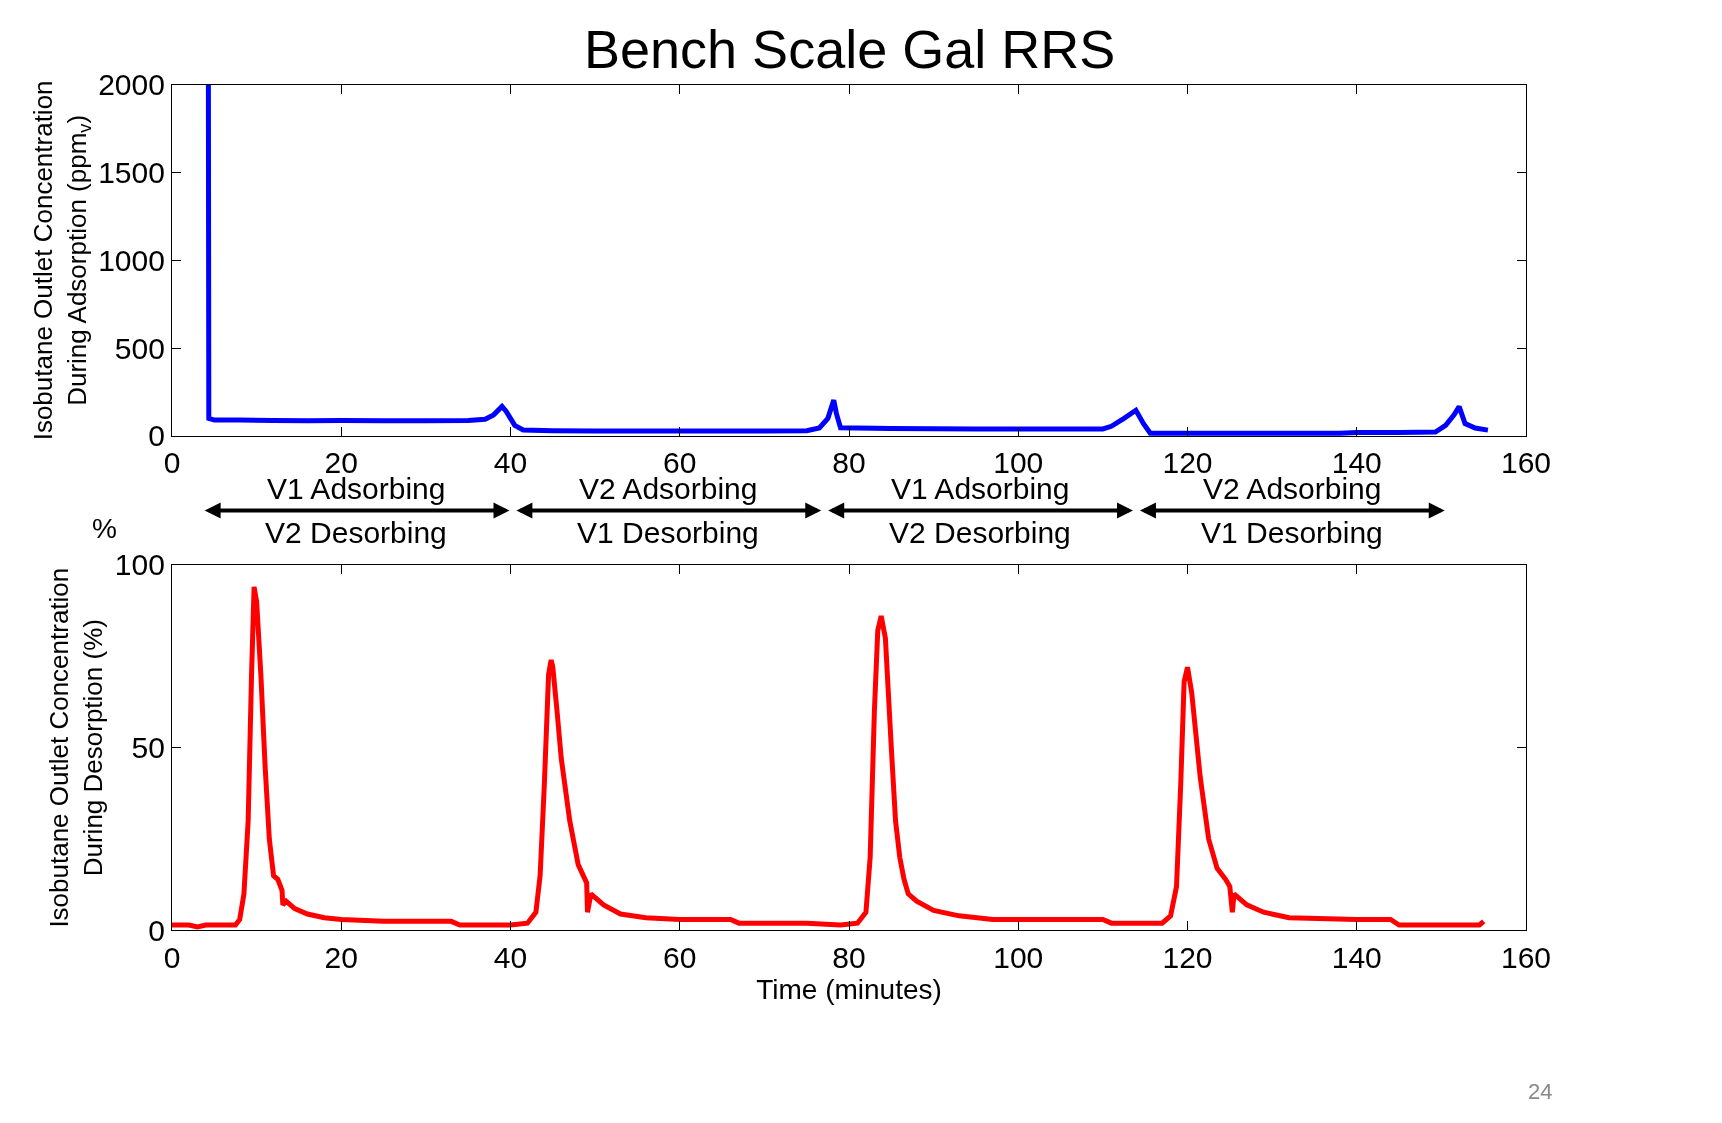 This screenshot has height=1123, width=1722. I want to click on x-tick-label: 20, so click(341, 957).